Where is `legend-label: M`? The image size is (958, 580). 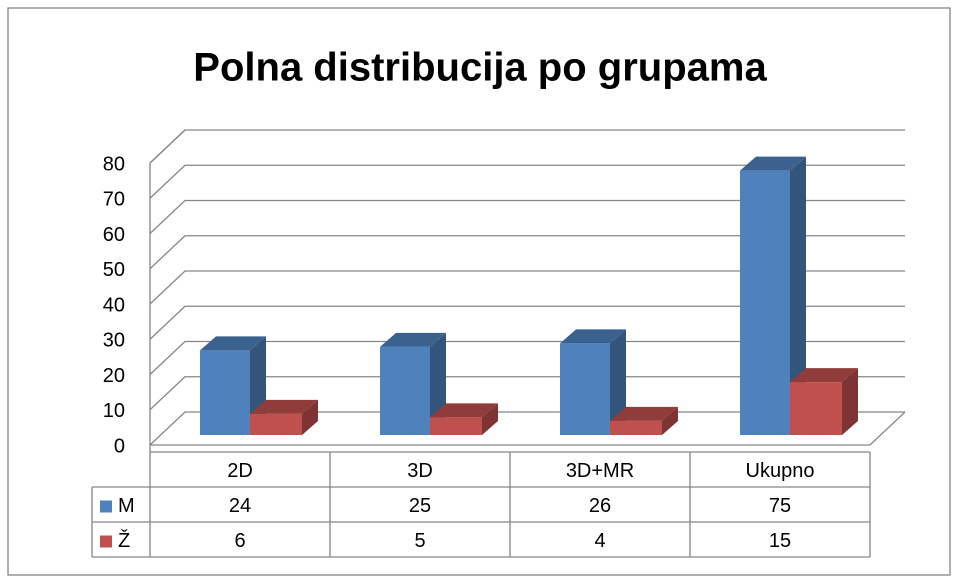 legend-label: M is located at coordinates (126, 506).